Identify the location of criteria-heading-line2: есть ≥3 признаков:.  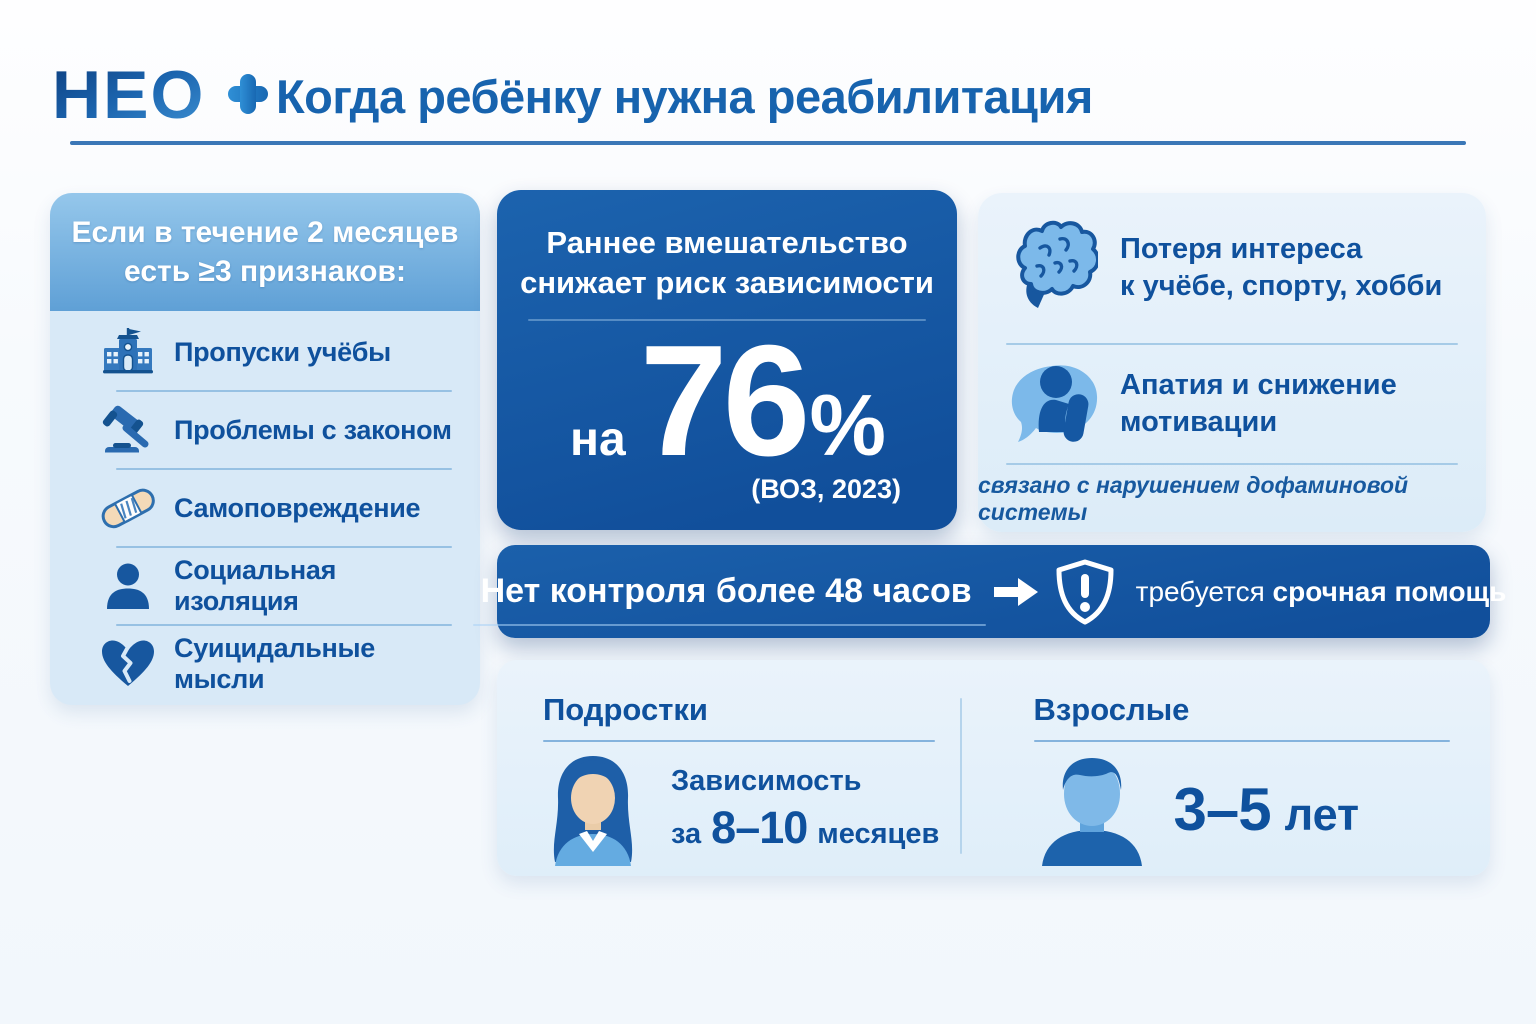
(265, 271).